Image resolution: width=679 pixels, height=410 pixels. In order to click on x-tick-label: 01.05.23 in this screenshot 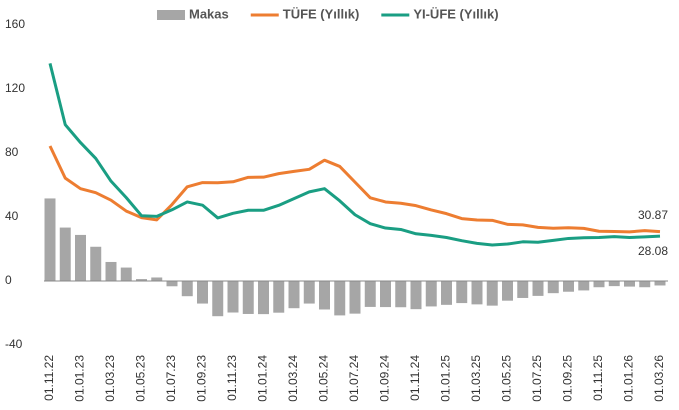, I will do `click(141, 378)`.